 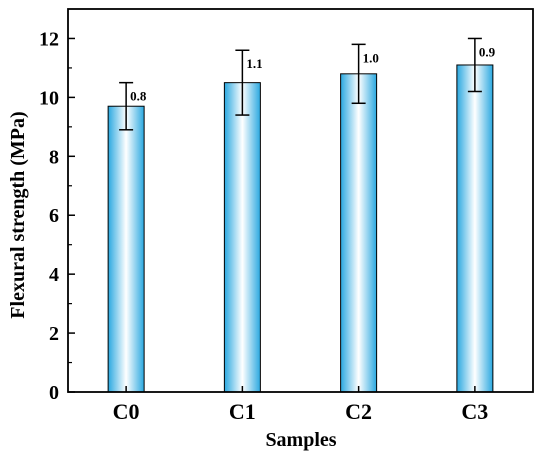 What do you see at coordinates (371, 57) in the screenshot?
I see `error-label-C2: 1.0` at bounding box center [371, 57].